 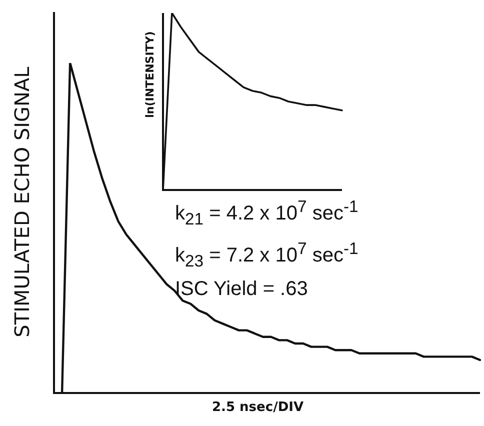 What do you see at coordinates (22, 203) in the screenshot?
I see `y-axis-title: STIMULATED ECHO SIGNAL` at bounding box center [22, 203].